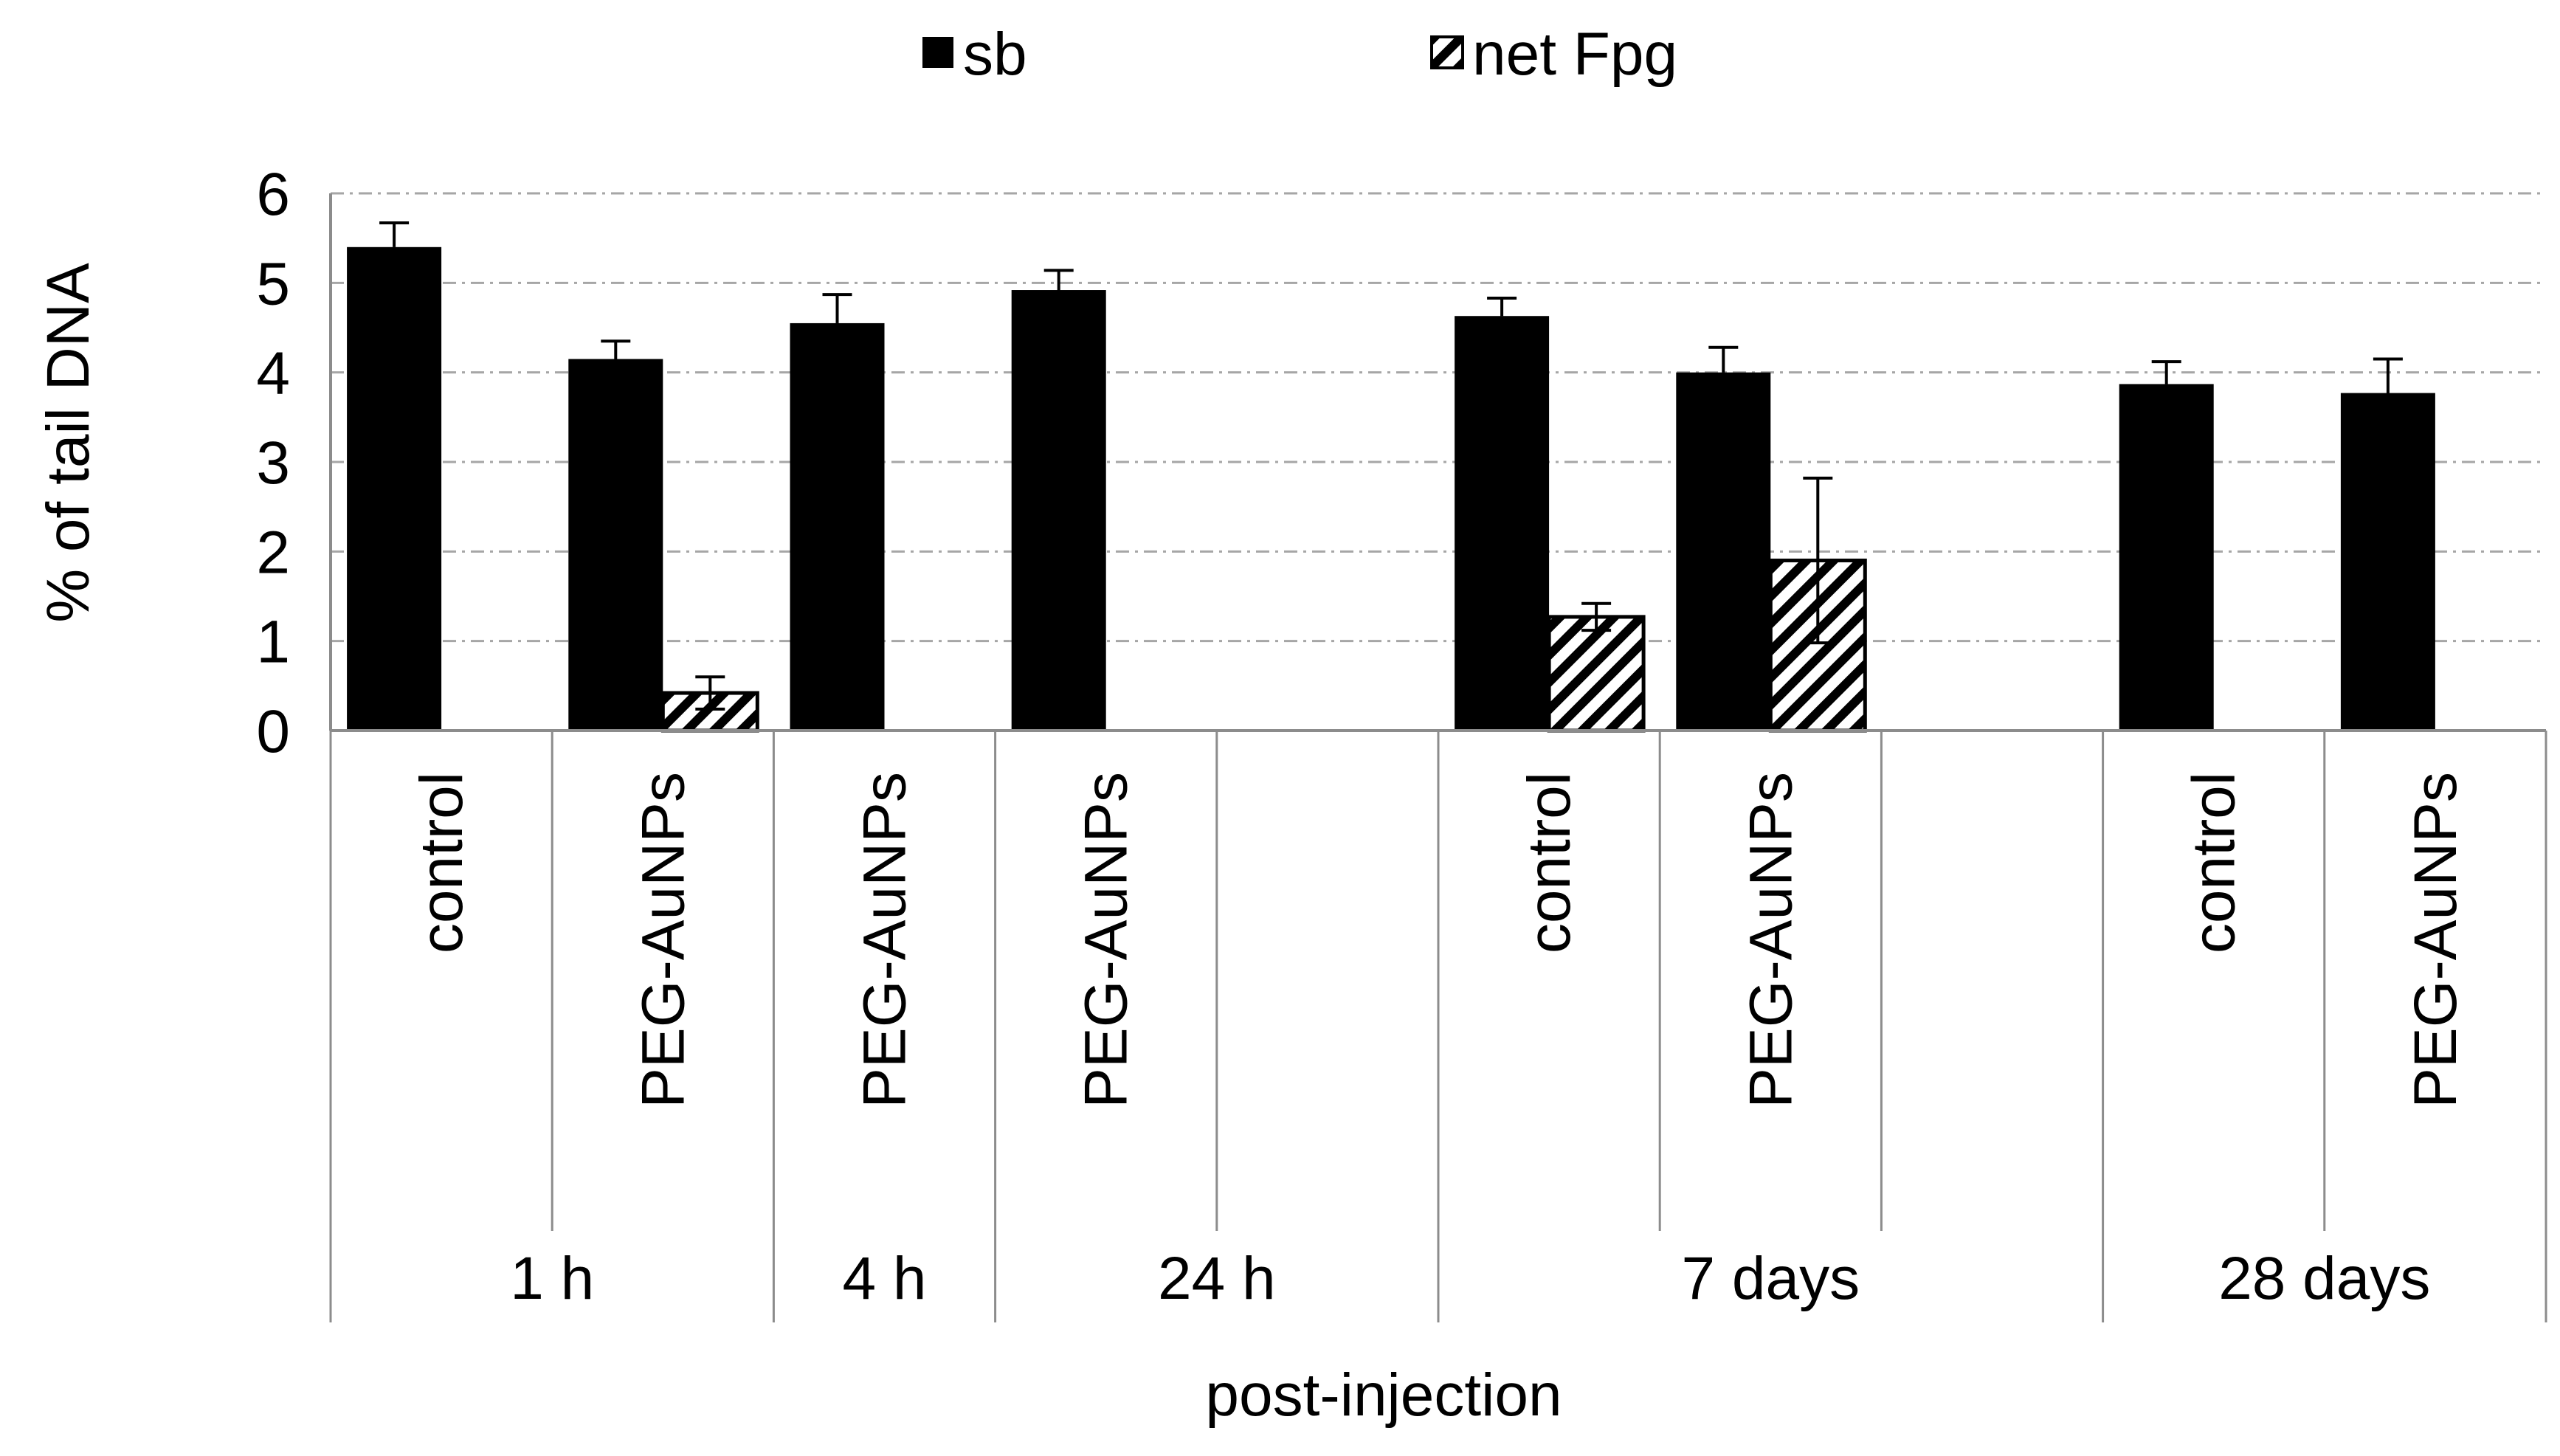  I want to click on legend: sb net Fpg, so click(1299, 54).